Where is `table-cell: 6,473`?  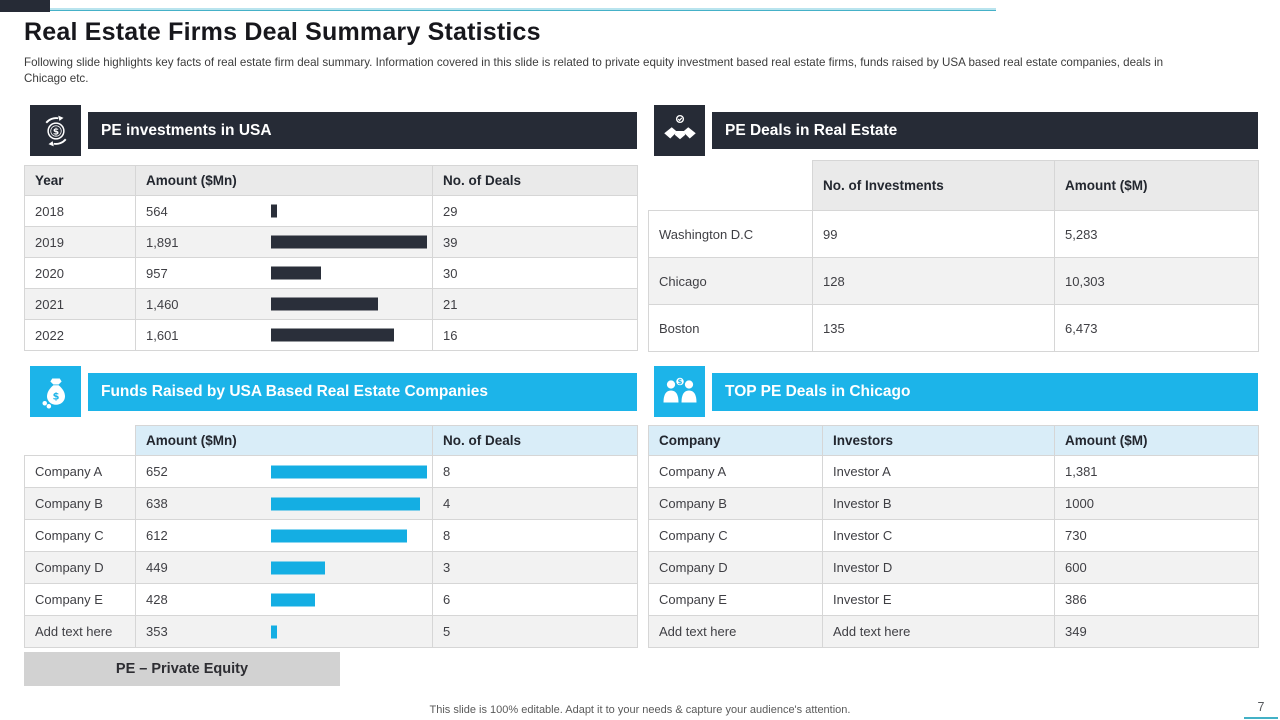 table-cell: 6,473 is located at coordinates (1156, 328).